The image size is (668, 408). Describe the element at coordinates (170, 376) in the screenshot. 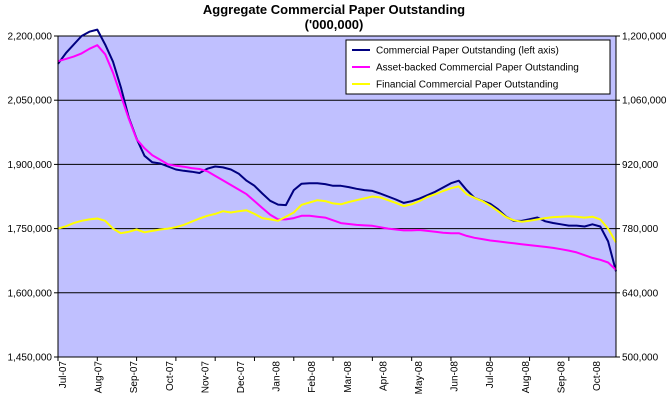

I see `x-tick-label: Oct-07` at that location.